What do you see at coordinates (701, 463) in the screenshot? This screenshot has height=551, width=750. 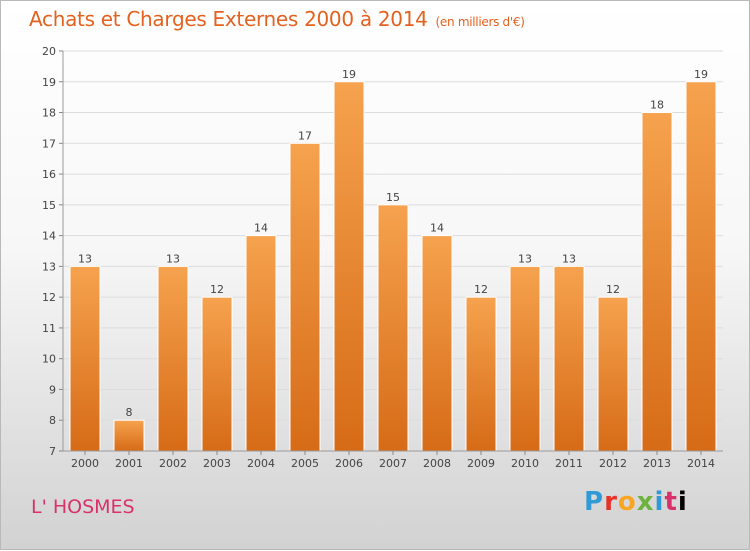 I see `x-tick-label: 2014` at bounding box center [701, 463].